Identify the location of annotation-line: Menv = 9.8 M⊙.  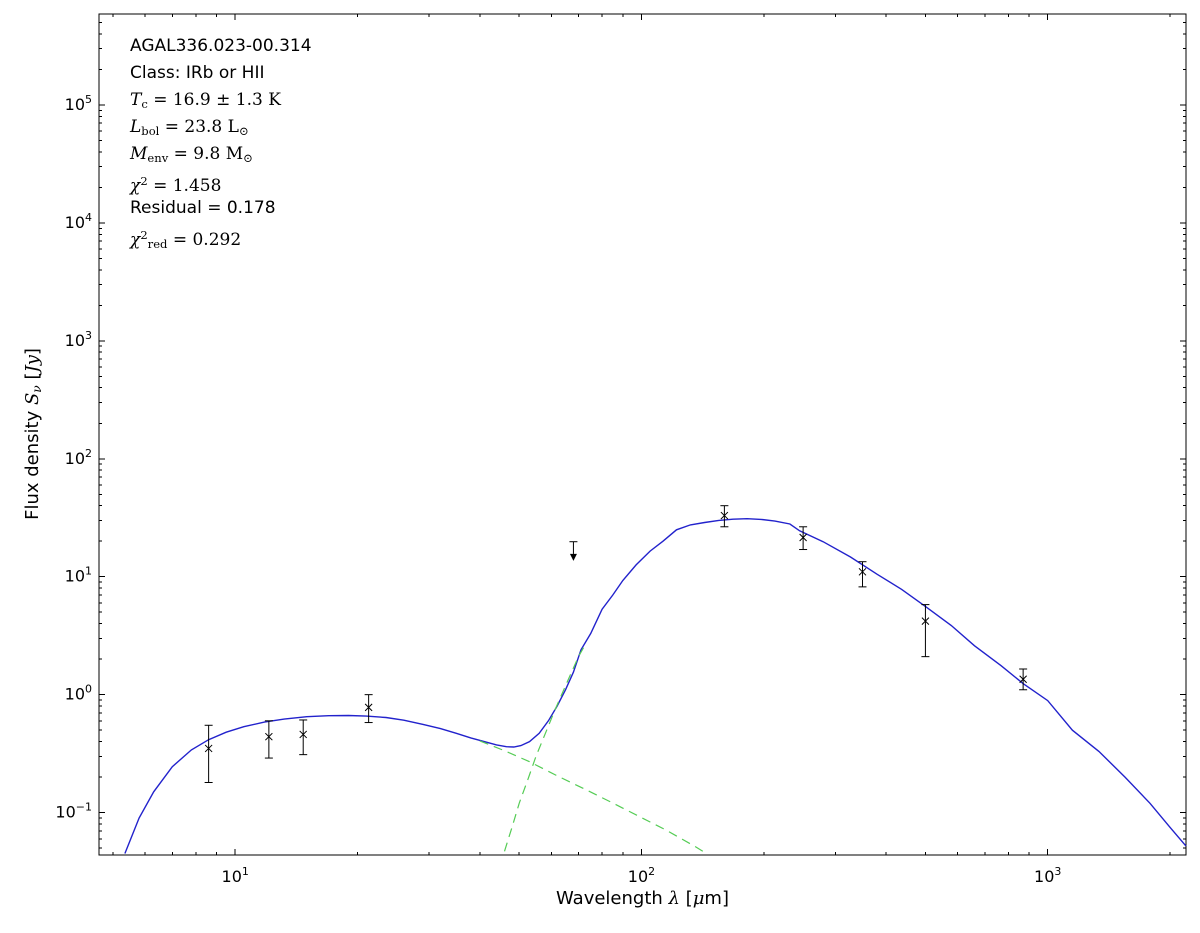
(191, 155).